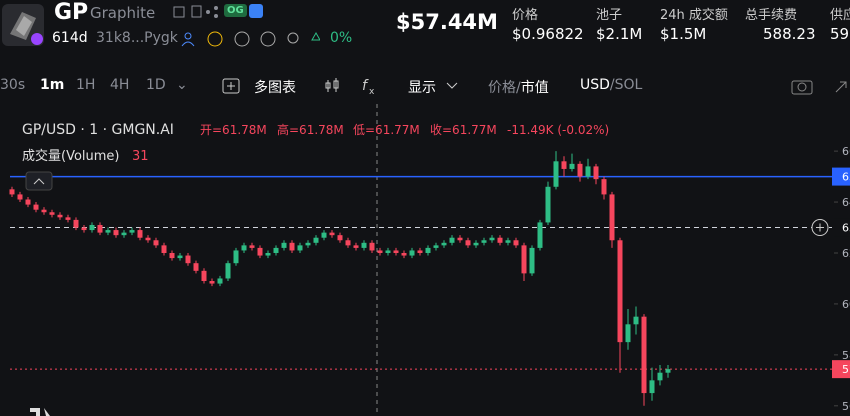 The height and width of the screenshot is (416, 850). What do you see at coordinates (558, 130) in the screenshot?
I see `ohlc-legend: -11.49K (-0.02%)` at bounding box center [558, 130].